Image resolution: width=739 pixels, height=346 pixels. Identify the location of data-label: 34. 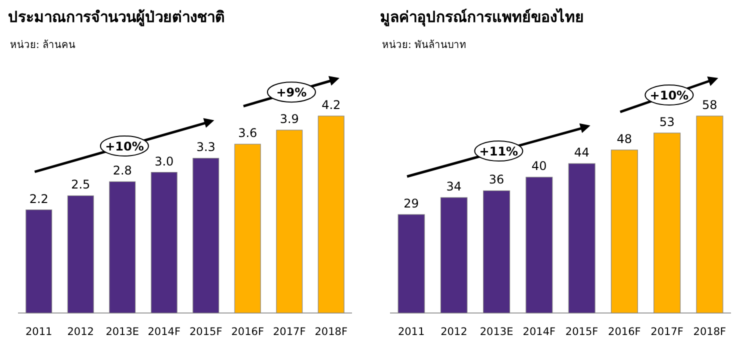
(454, 187).